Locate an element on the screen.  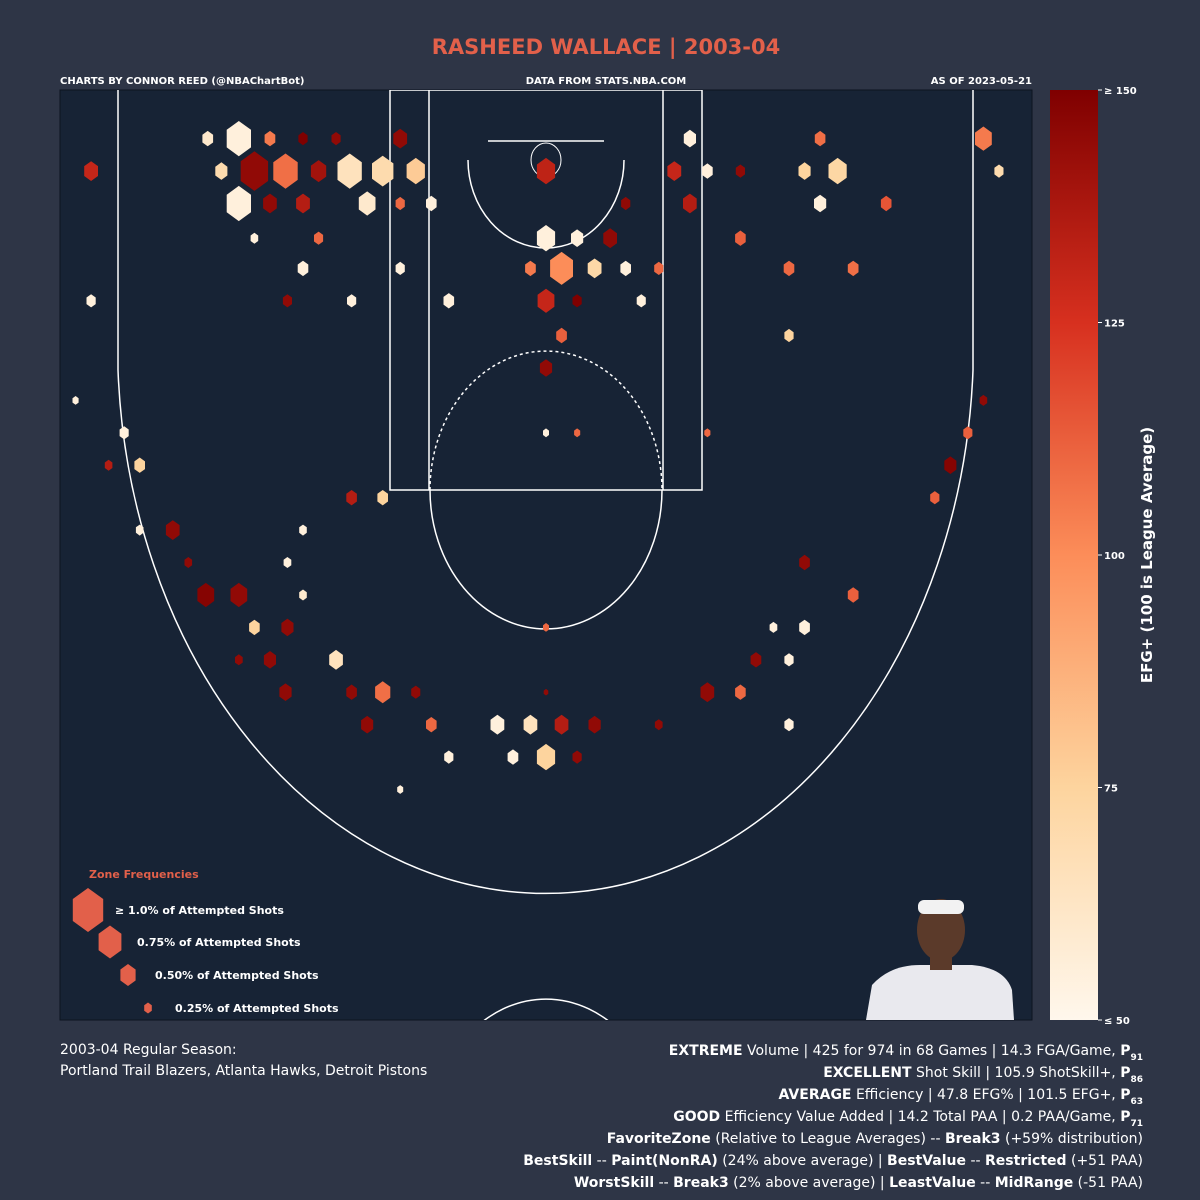
stat-text: (Relative to League Averages) -- is located at coordinates (828, 1139).